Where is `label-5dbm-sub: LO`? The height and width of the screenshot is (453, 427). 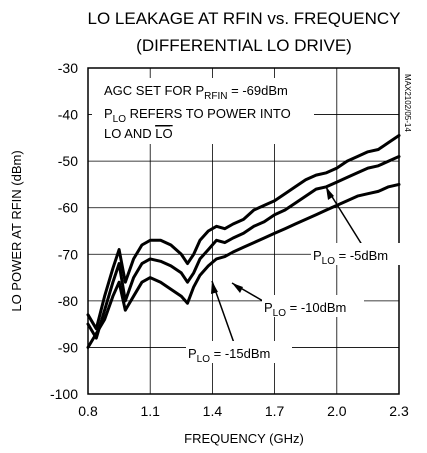
label-5dbm-sub: LO is located at coordinates (329, 261).